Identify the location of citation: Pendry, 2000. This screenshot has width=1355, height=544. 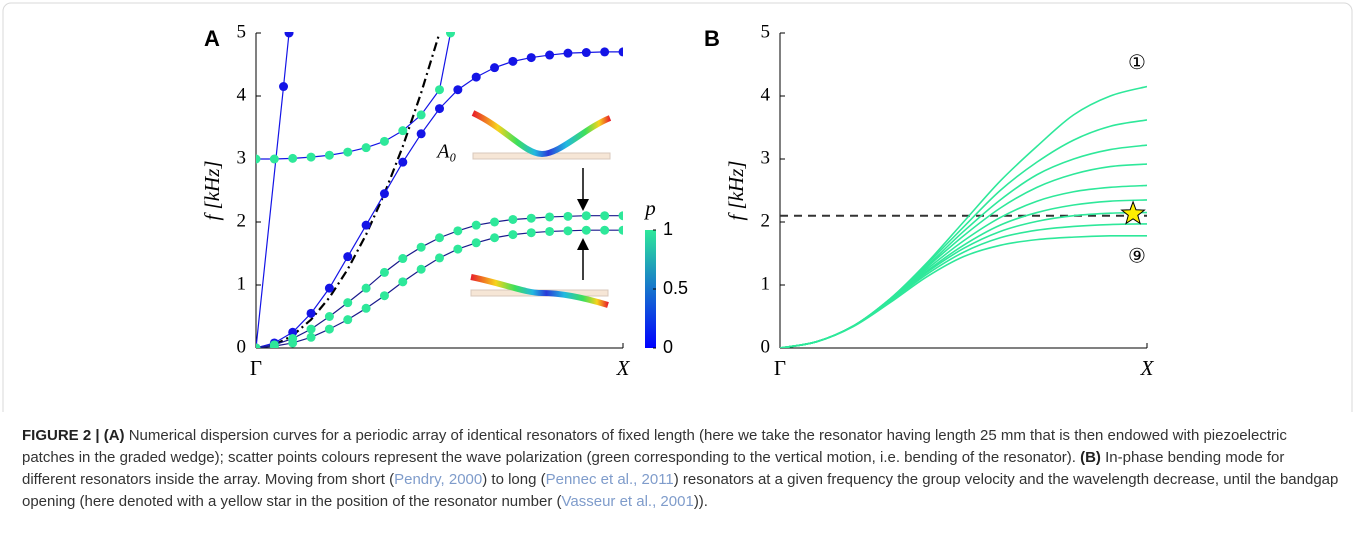
(438, 479).